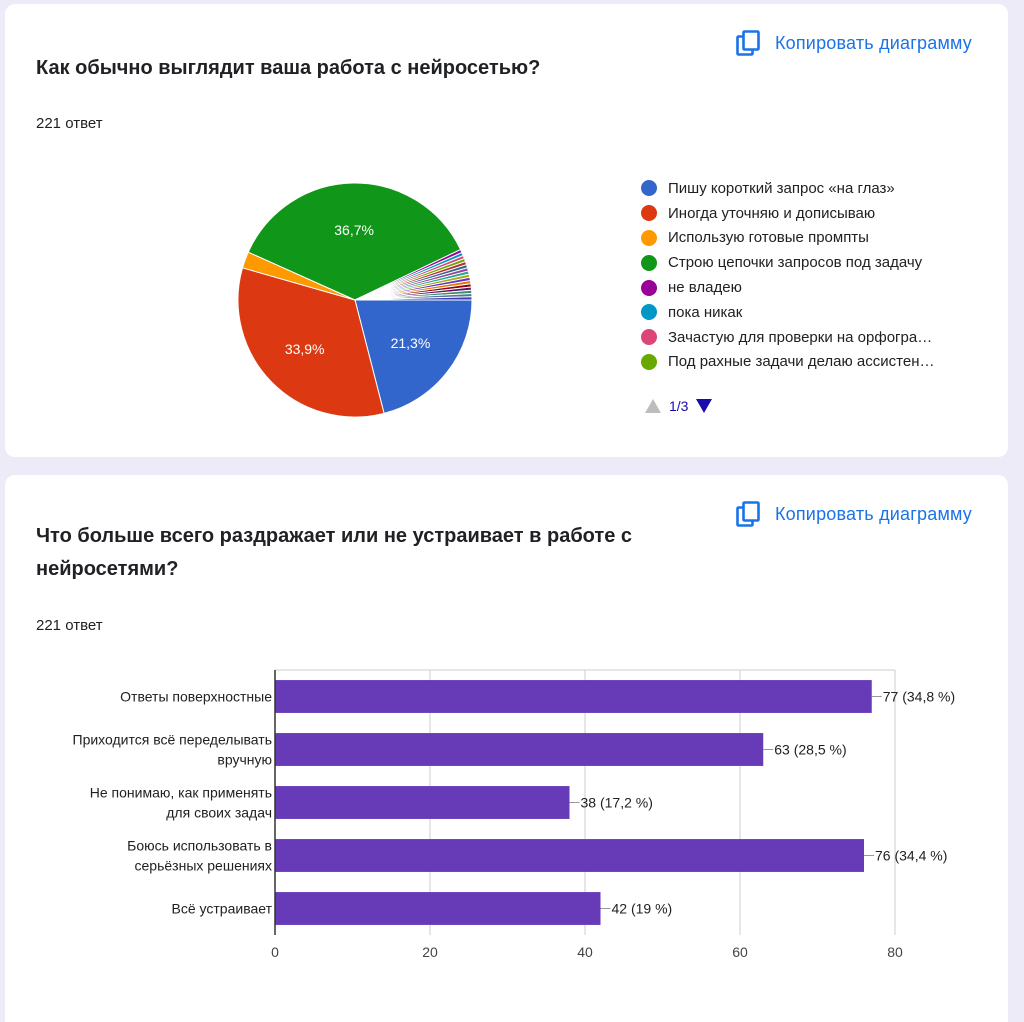  I want to click on legend-label: Строю цепочки запросов под задачу, so click(795, 263).